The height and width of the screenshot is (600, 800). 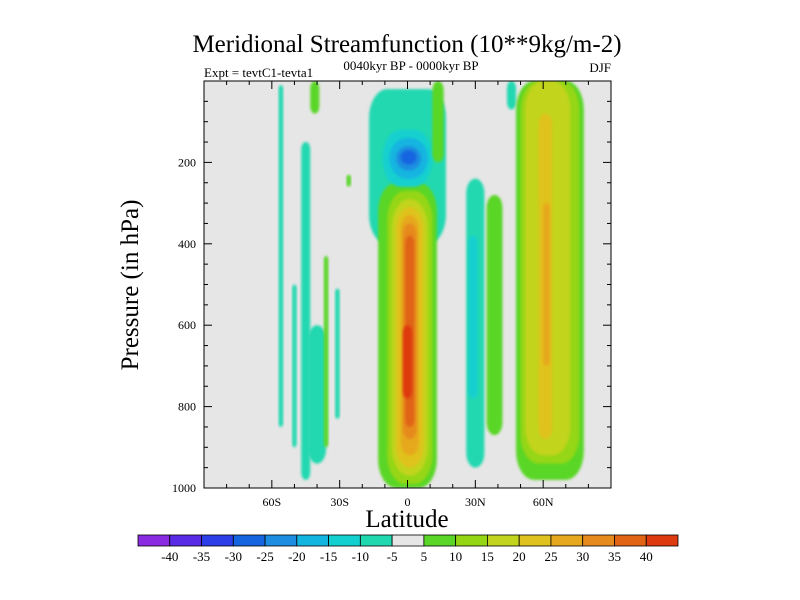 I want to click on colorbar-label: 5, so click(x=424, y=556).